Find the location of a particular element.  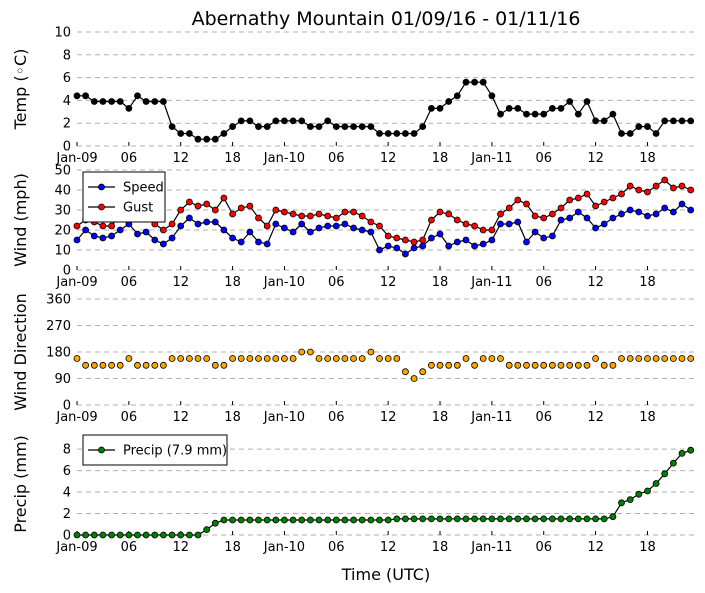

y-tick-label: 50 is located at coordinates (62, 171).